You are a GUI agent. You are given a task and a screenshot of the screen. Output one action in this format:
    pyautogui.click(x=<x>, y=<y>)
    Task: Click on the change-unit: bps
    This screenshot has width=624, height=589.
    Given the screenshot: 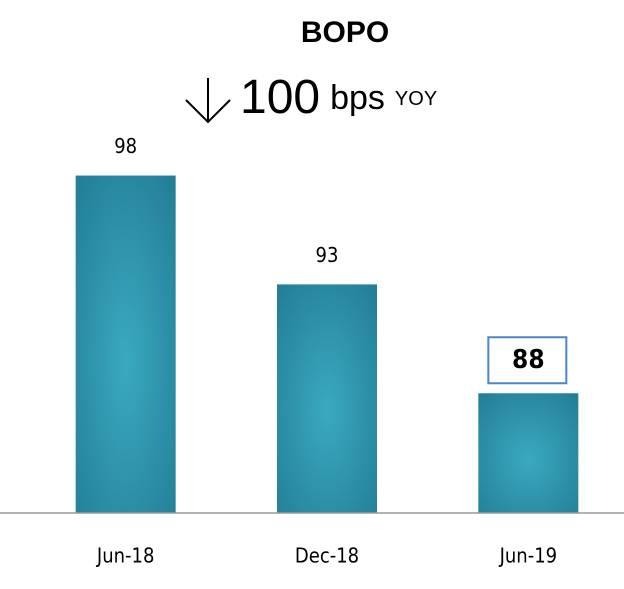 What is the action you would take?
    pyautogui.click(x=357, y=98)
    